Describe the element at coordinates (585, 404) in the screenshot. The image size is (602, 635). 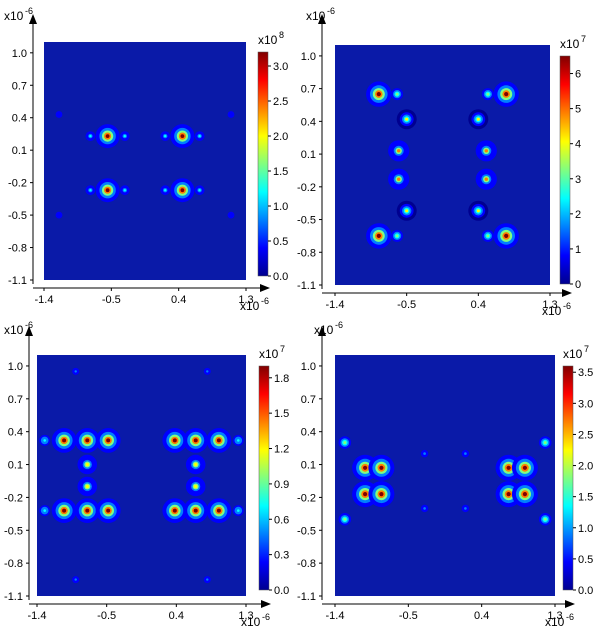
I see `colorbar-tick-label: 3.0` at that location.